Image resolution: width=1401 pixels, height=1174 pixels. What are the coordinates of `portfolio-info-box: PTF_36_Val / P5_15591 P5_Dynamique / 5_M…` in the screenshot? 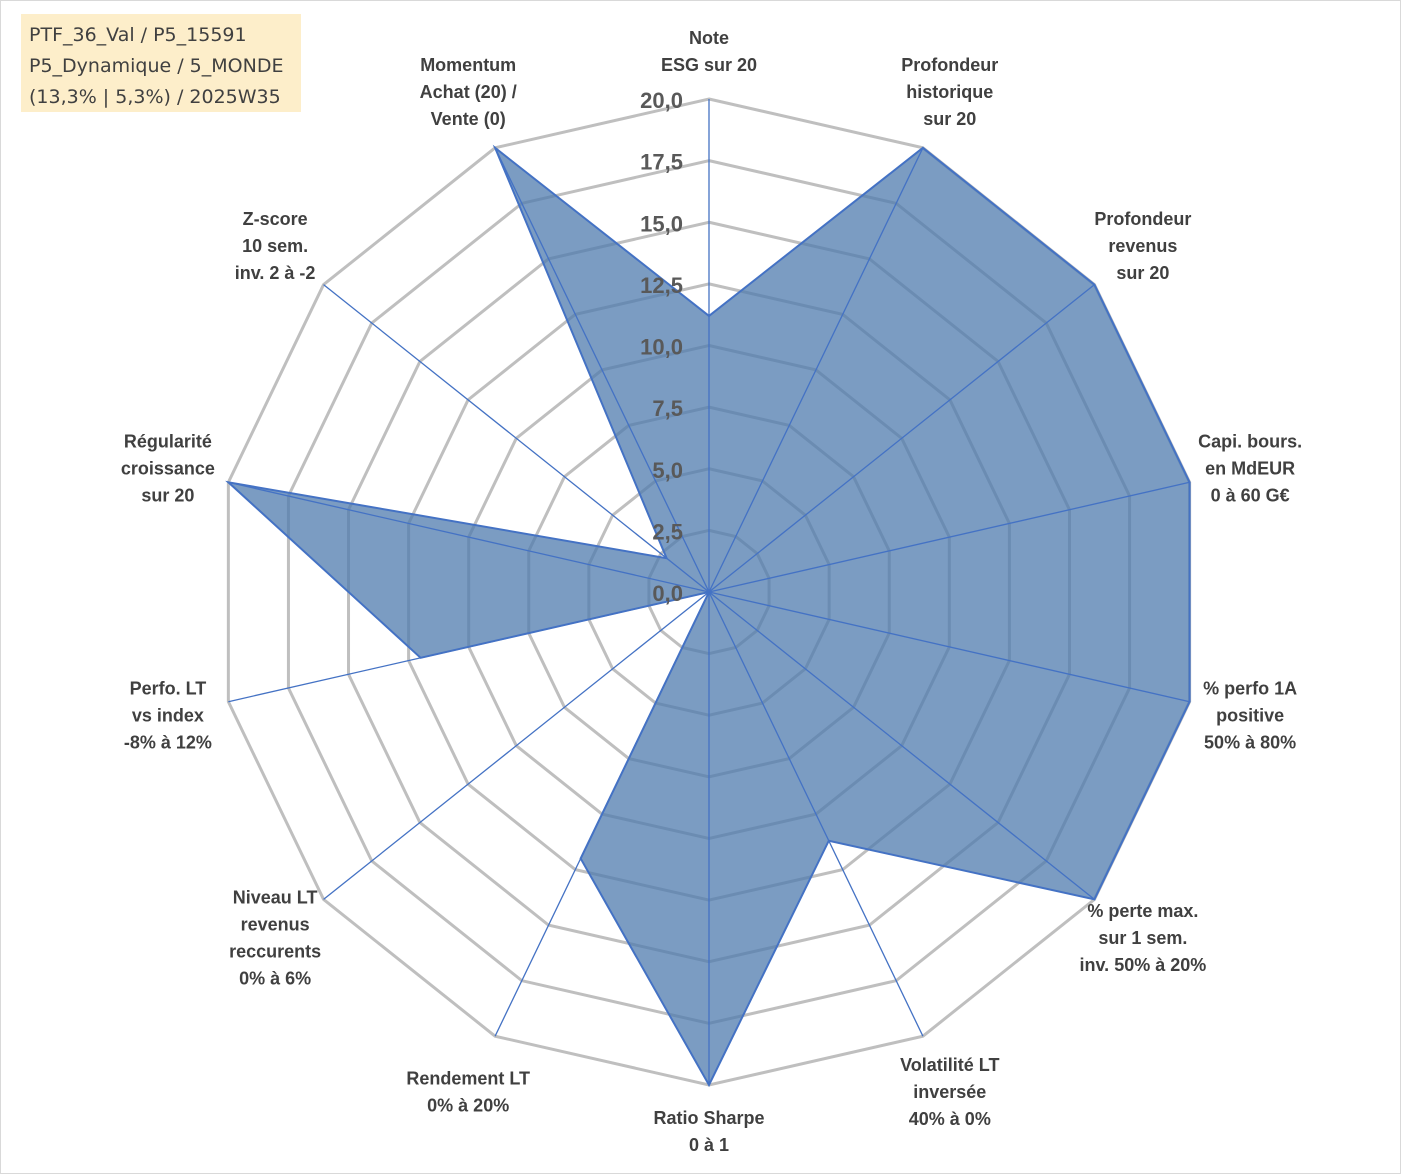 It's located at (161, 63).